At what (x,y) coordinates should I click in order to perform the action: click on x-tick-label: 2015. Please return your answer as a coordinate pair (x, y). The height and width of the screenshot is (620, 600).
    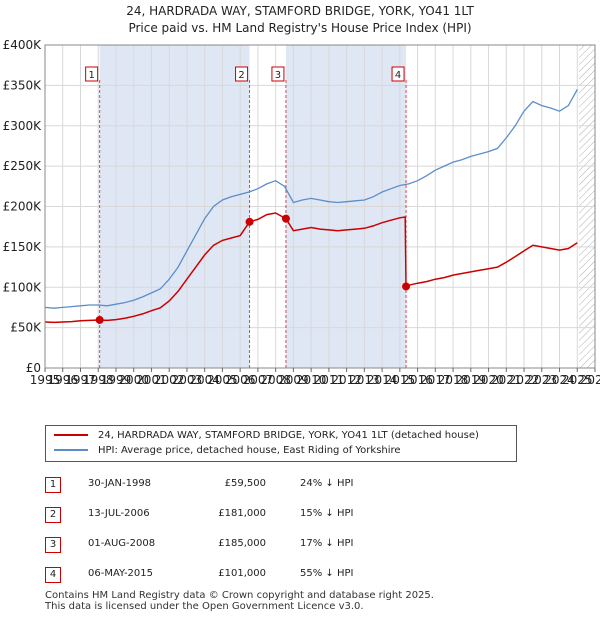
    Looking at the image, I should click on (400, 380).